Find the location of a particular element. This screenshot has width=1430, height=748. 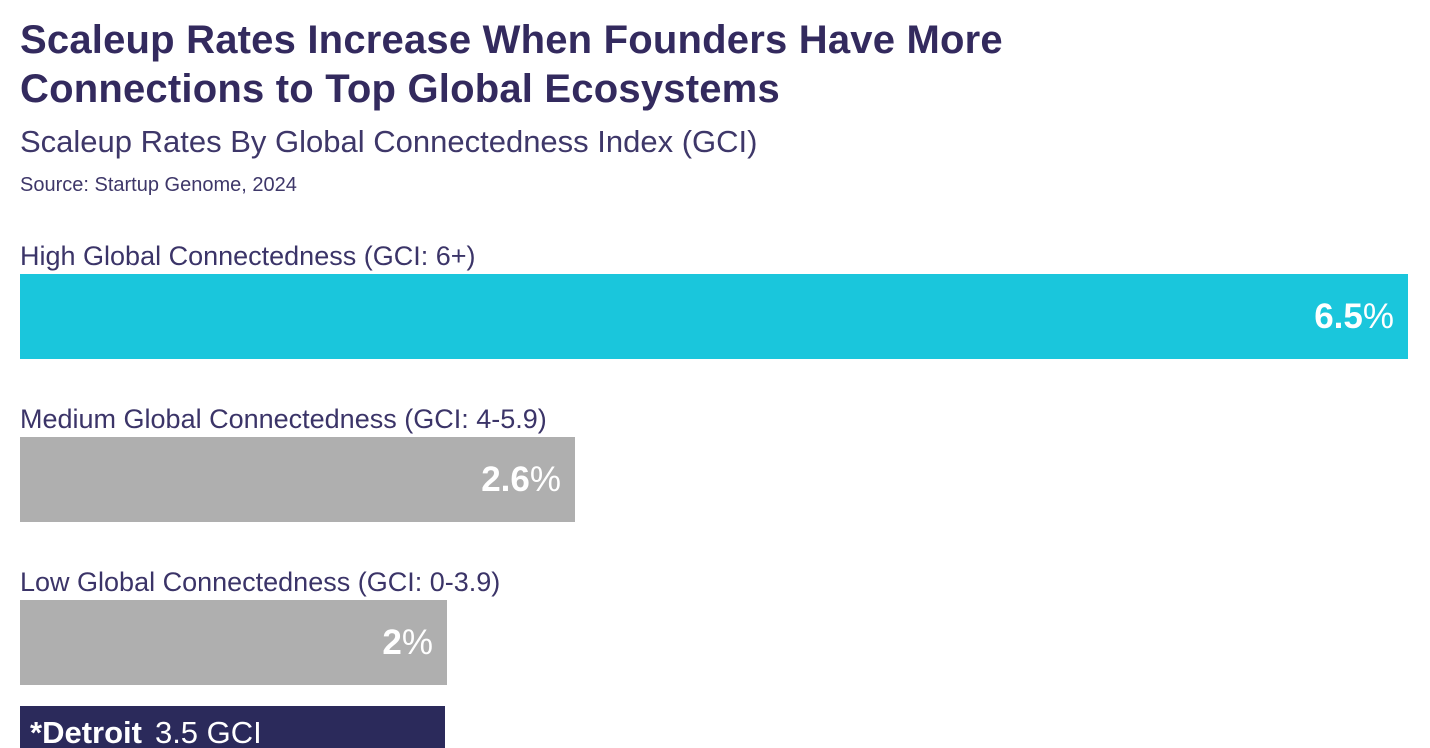

bar-high-gci: 6.5% is located at coordinates (714, 316).